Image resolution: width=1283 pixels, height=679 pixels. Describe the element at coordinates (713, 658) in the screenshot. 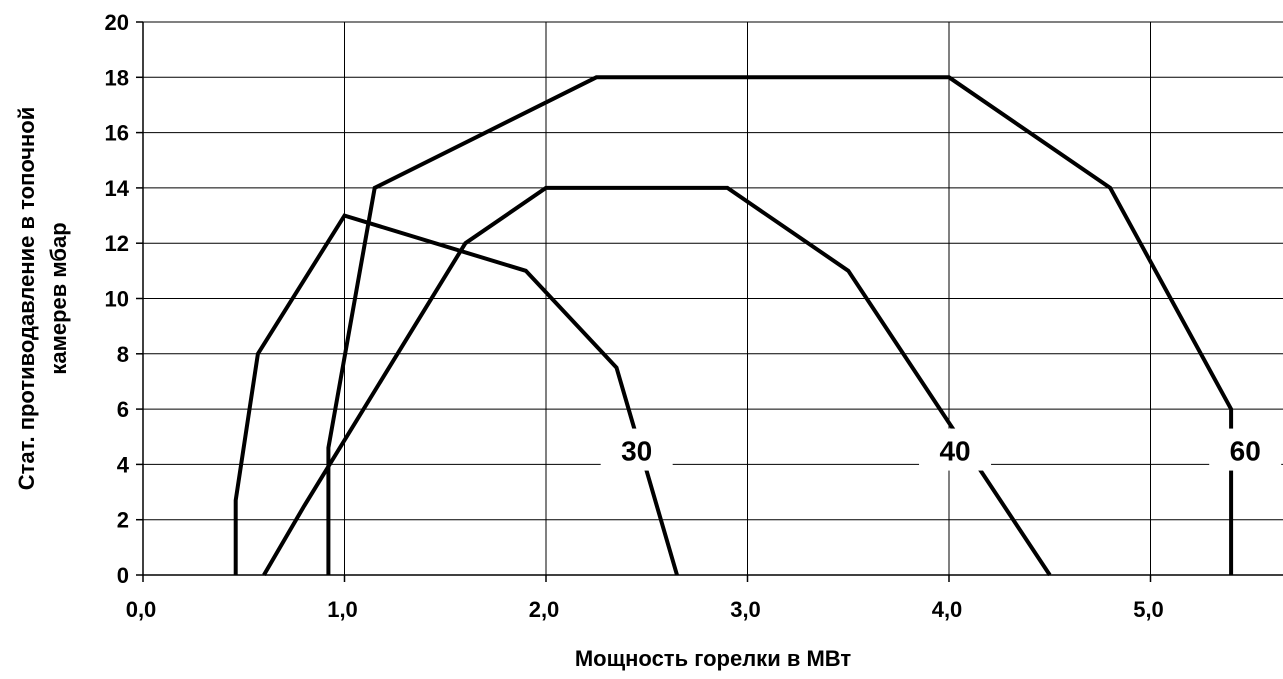

I see `x-axis-title: Мощность горелки в МВт` at that location.